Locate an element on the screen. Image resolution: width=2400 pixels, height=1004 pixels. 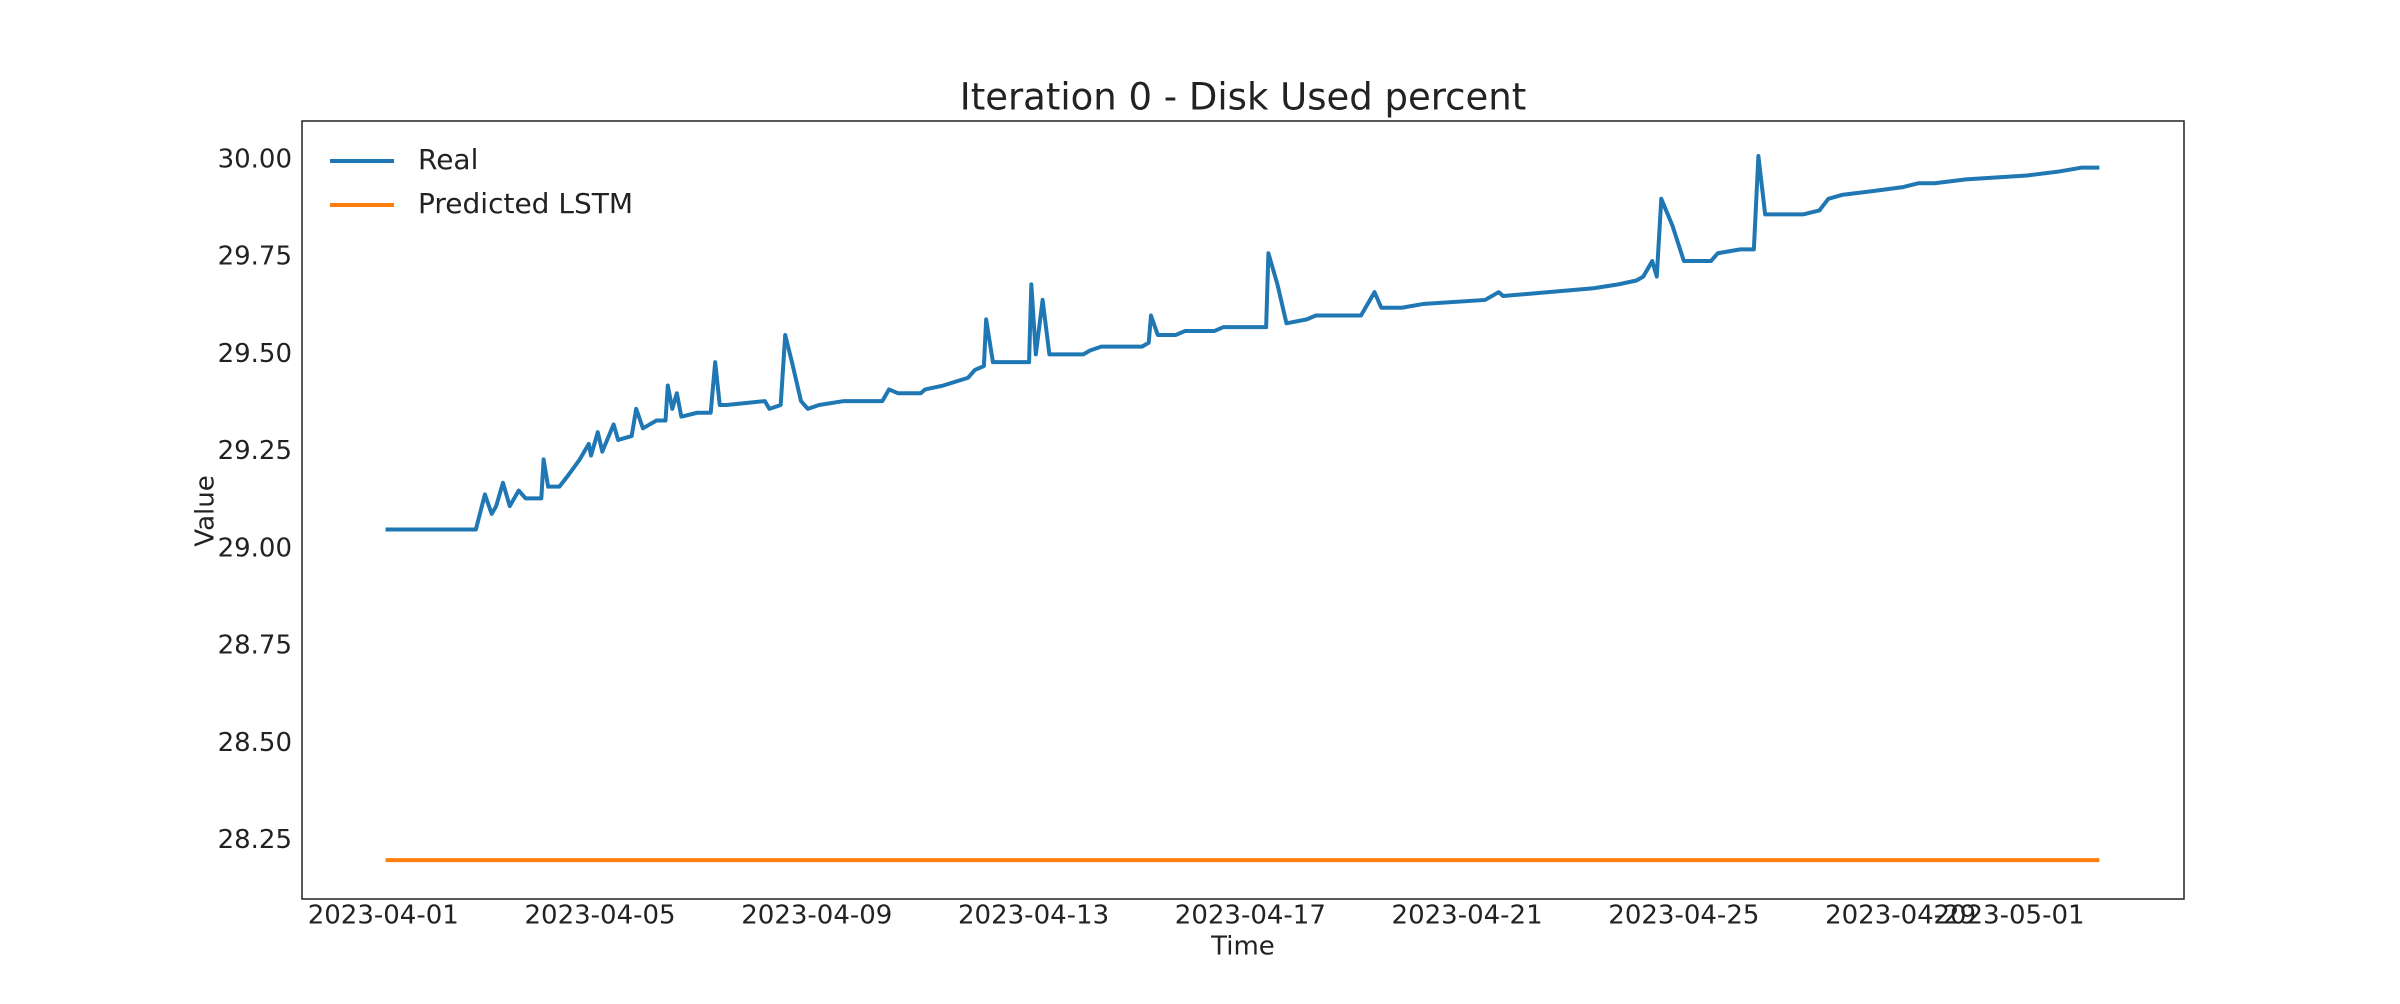
legend-label: Predicted LSTM is located at coordinates (525, 203).